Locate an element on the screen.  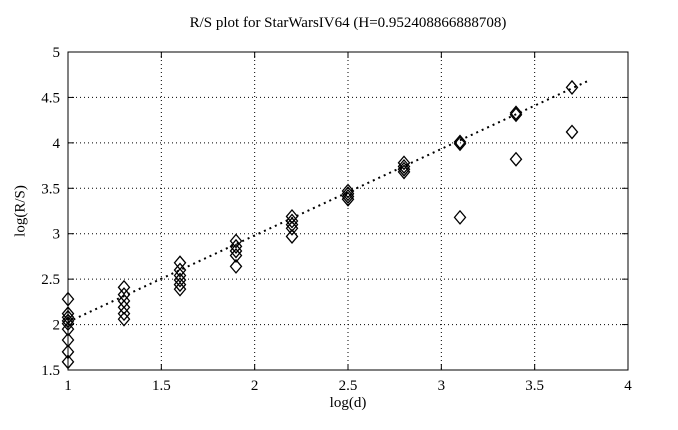
x-tick-label: 1.5 is located at coordinates (161, 386).